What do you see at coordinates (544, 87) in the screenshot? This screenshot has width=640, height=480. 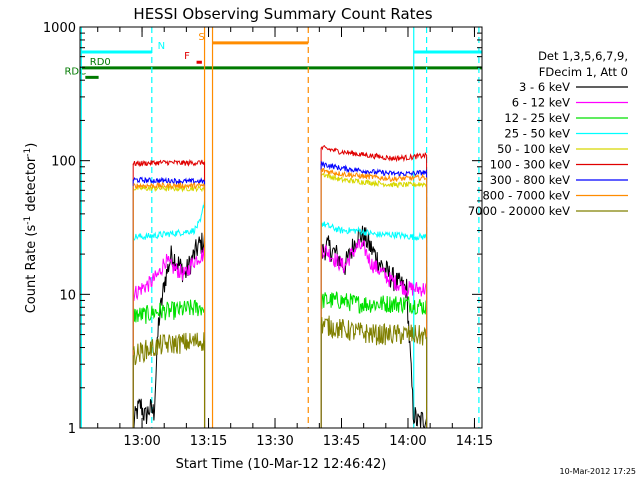 I see `legend-label: 3 - 6 keV` at bounding box center [544, 87].